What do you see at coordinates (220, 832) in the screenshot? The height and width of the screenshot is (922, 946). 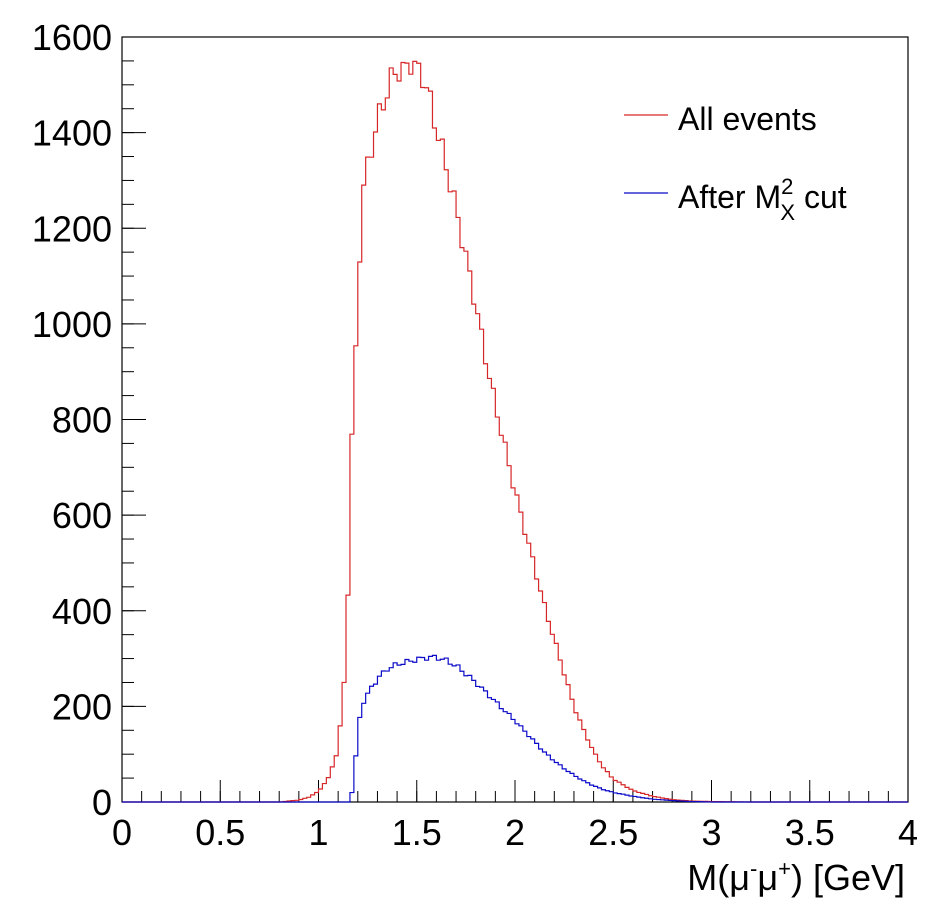 I see `x-tick-label: 0.5` at bounding box center [220, 832].